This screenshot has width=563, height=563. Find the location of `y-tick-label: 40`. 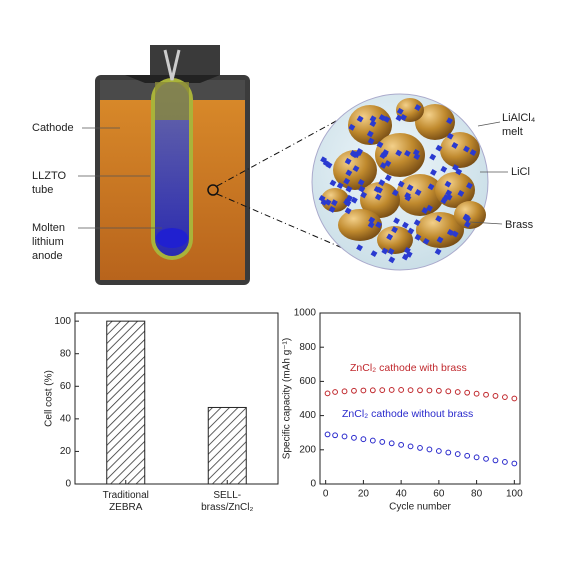

y-tick-label: 40 is located at coordinates (66, 418).